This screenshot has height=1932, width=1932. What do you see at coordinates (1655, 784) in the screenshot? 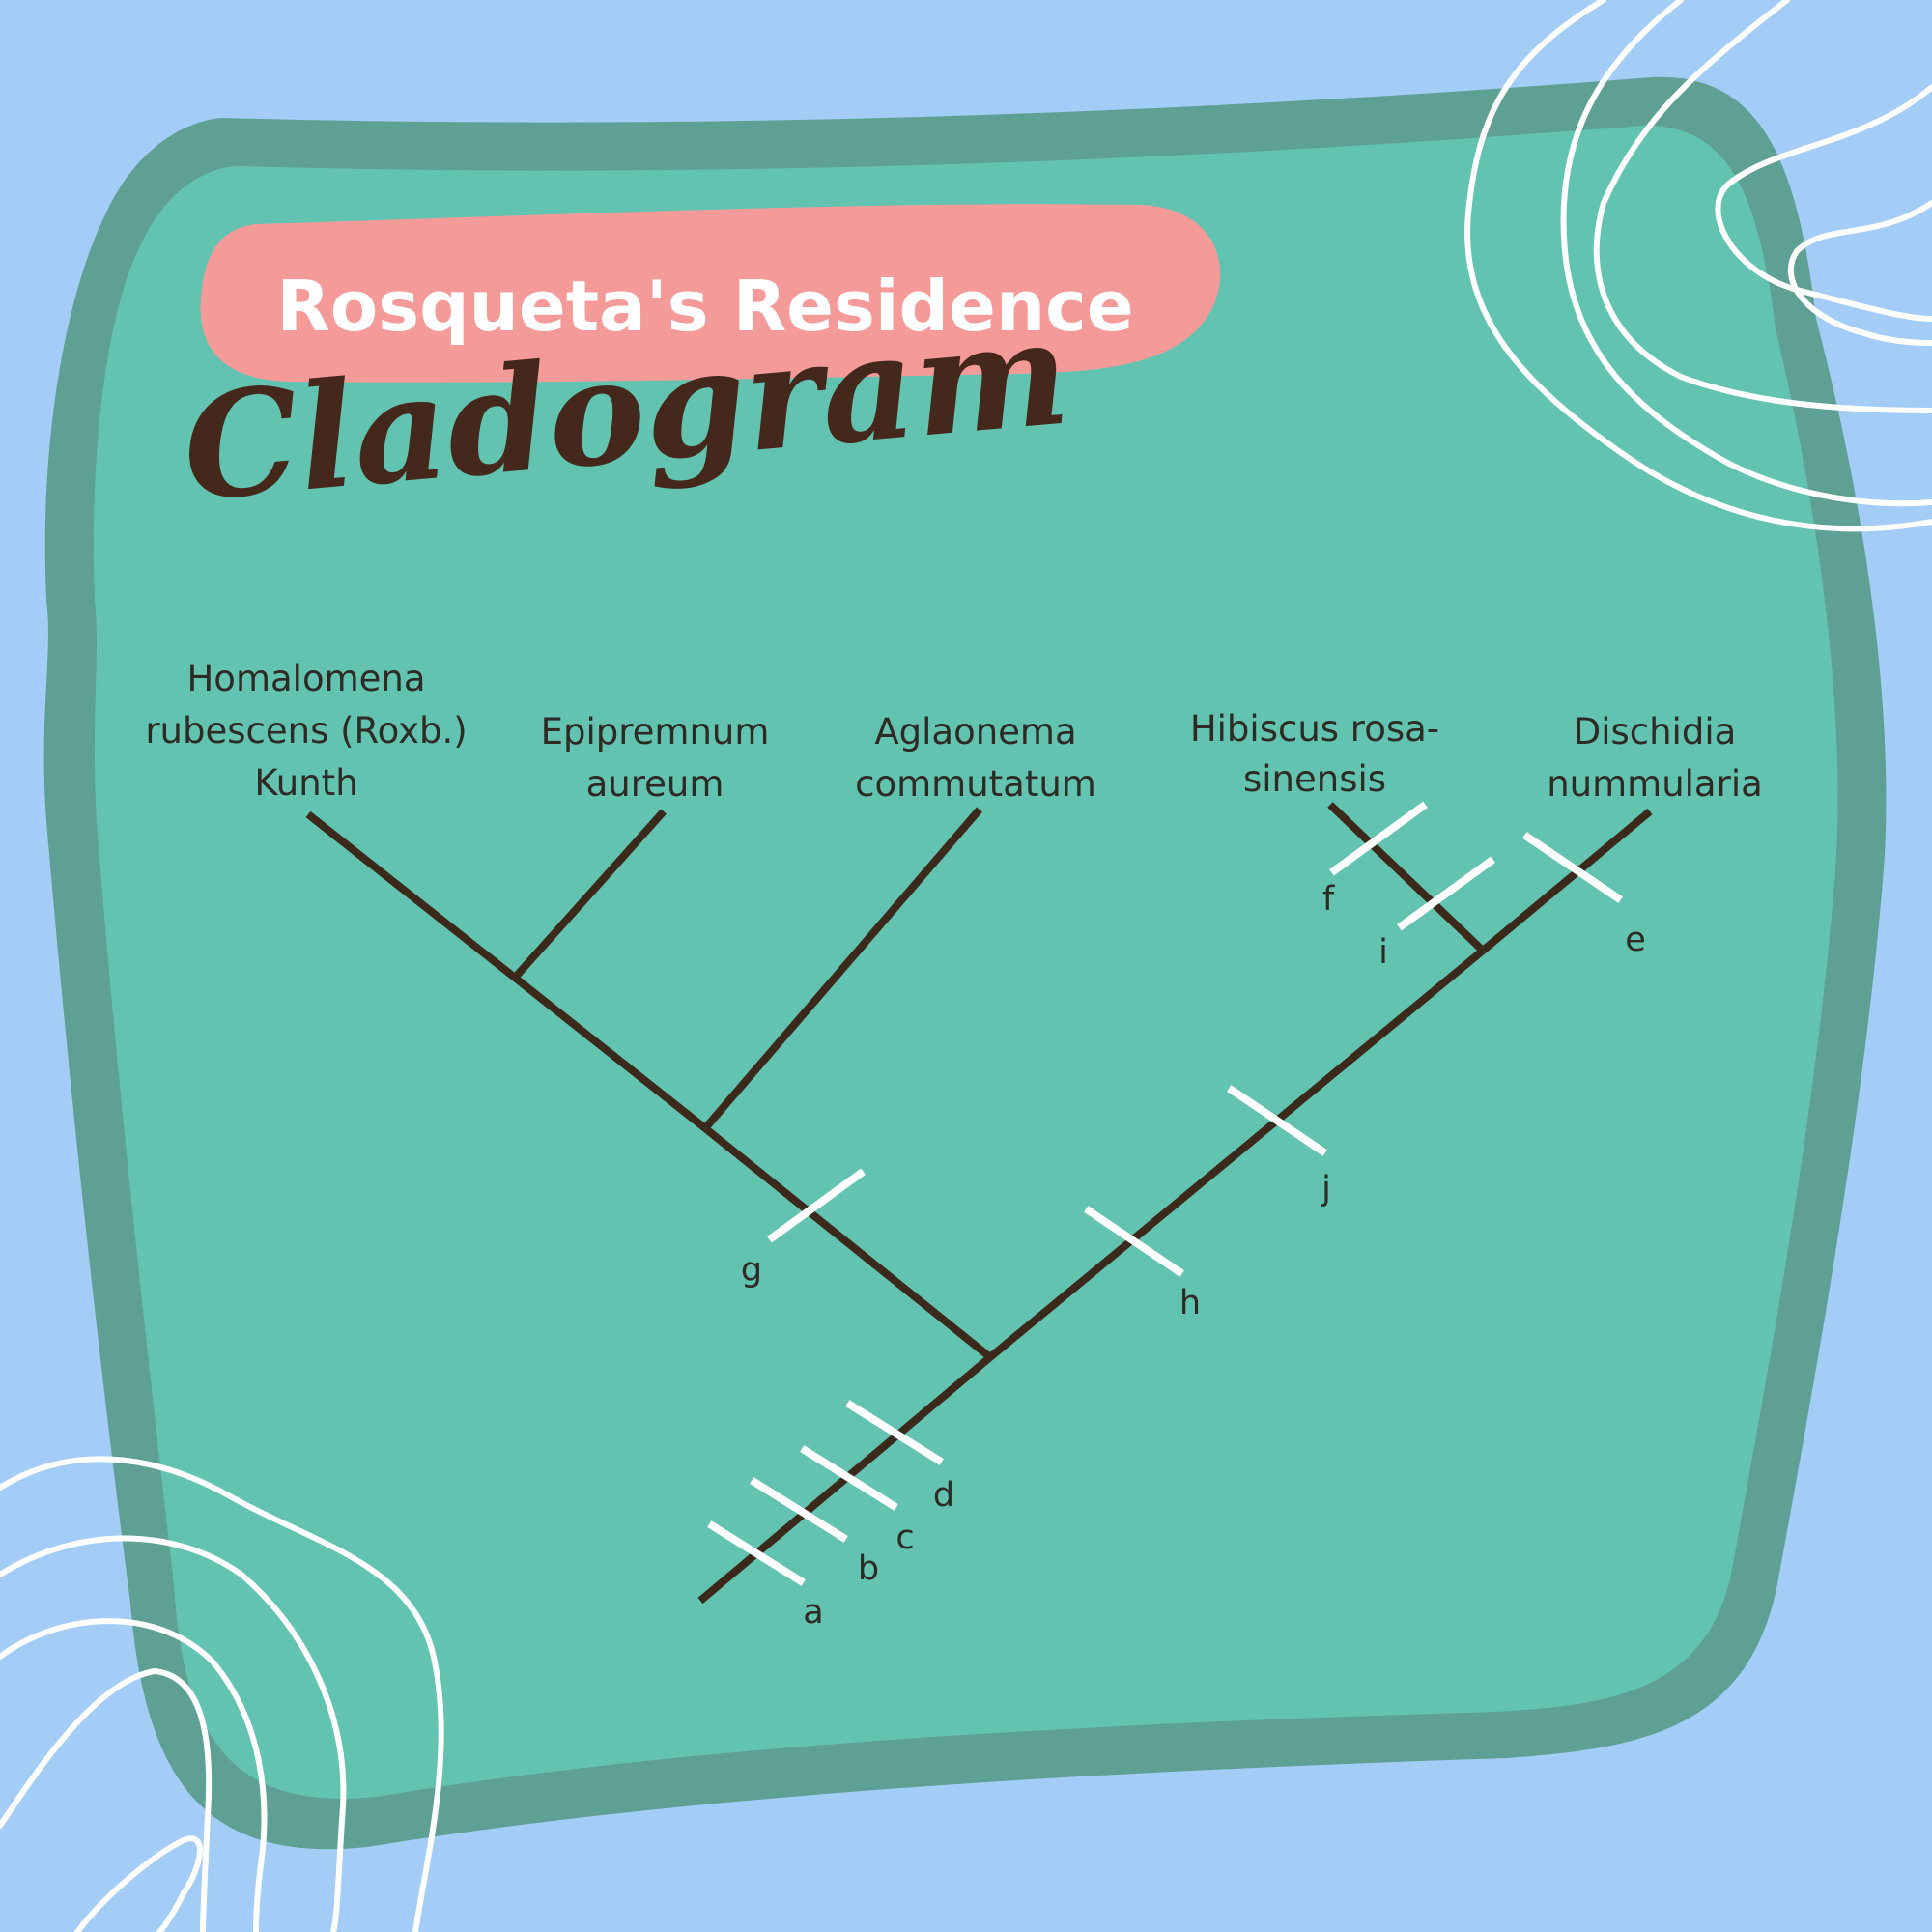
I see `taxon-name-line: nummularia` at bounding box center [1655, 784].